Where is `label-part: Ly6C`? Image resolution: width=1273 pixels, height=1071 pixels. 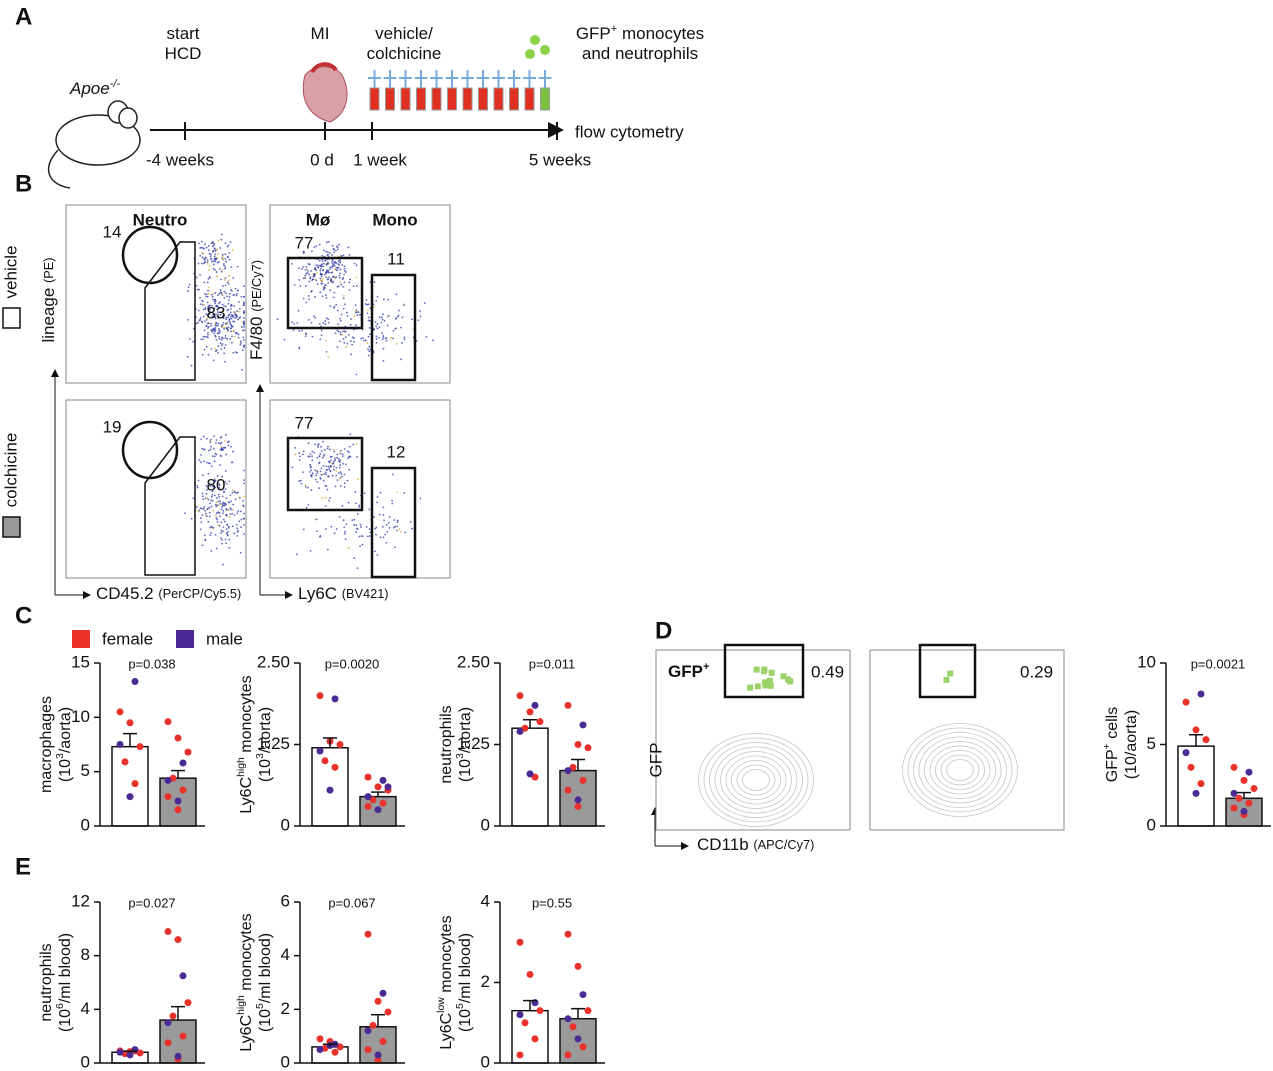
label-part: Ly6C is located at coordinates (320, 593).